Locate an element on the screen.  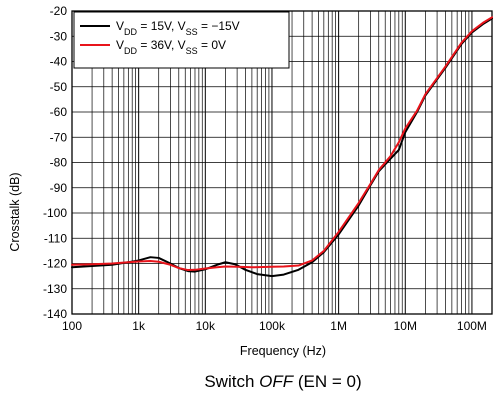
x-tick-label: 1k is located at coordinates (139, 326).